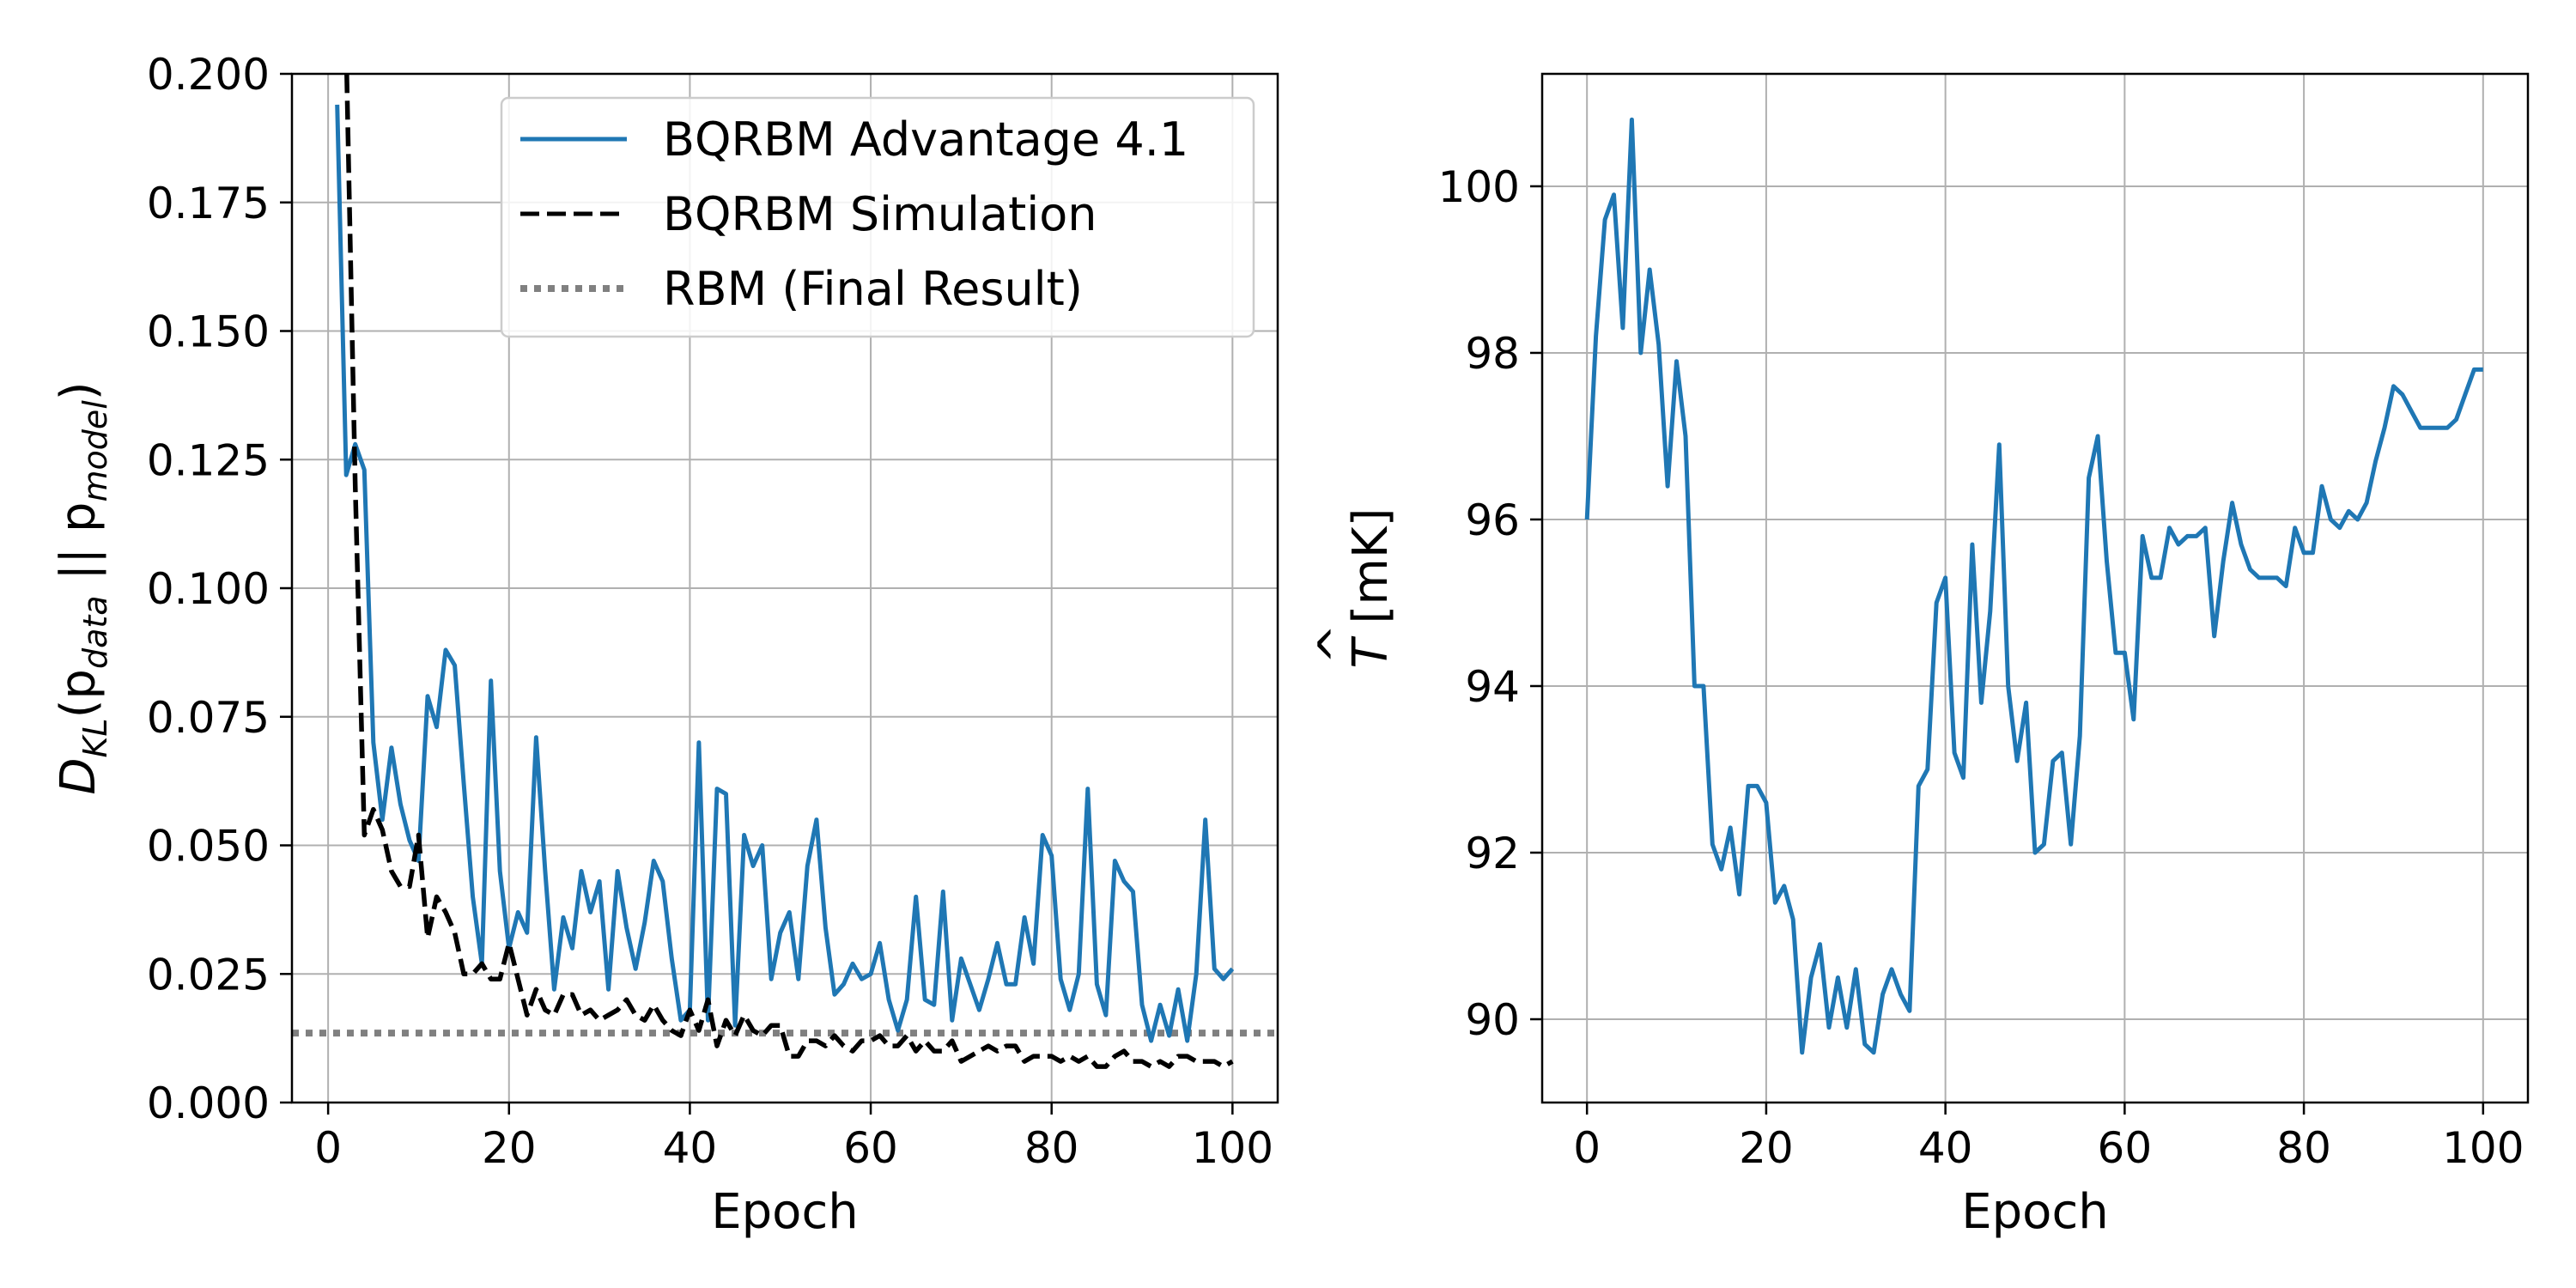  Describe the element at coordinates (1492, 520) in the screenshot. I see `r-y-tick-label: 96` at that location.